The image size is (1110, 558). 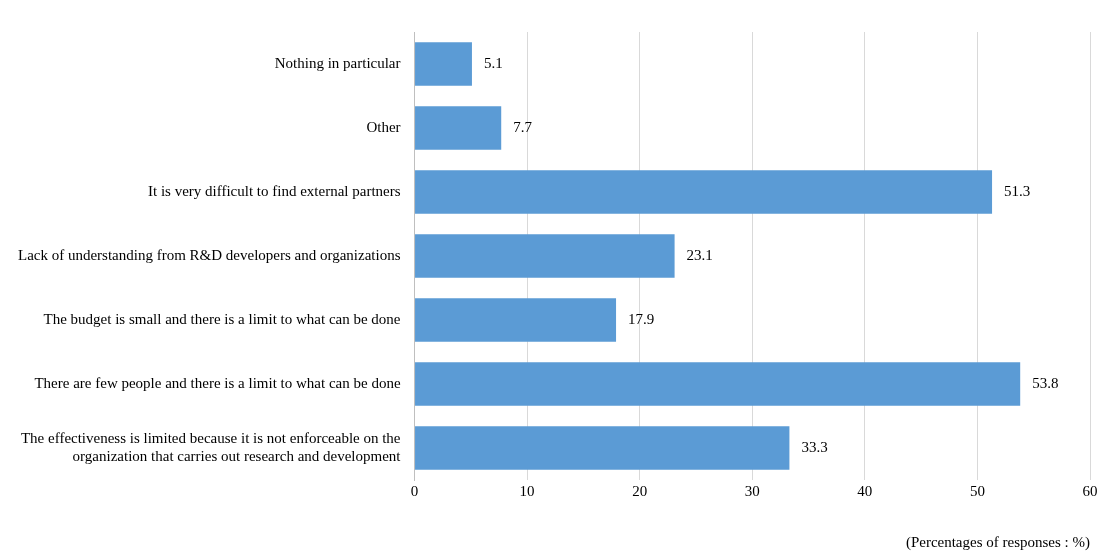 I want to click on data-label: 7.7, so click(x=523, y=126).